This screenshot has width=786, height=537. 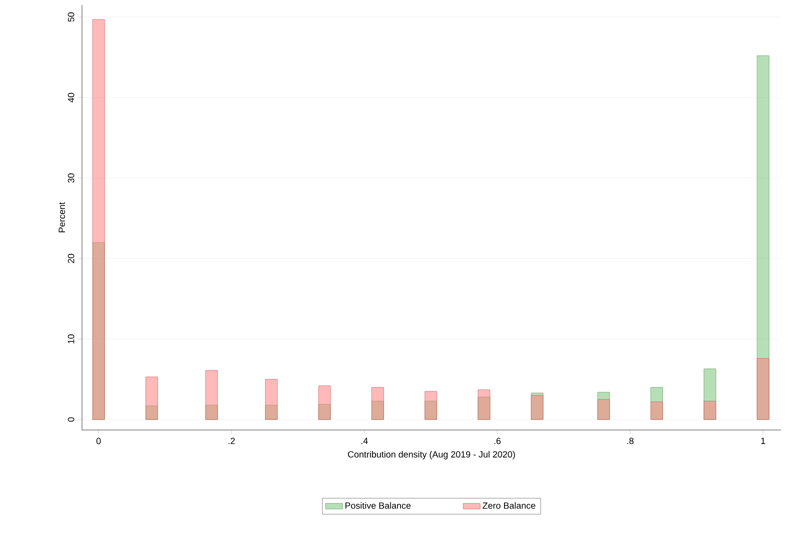 I want to click on x-tick-label: 0, so click(x=98, y=441).